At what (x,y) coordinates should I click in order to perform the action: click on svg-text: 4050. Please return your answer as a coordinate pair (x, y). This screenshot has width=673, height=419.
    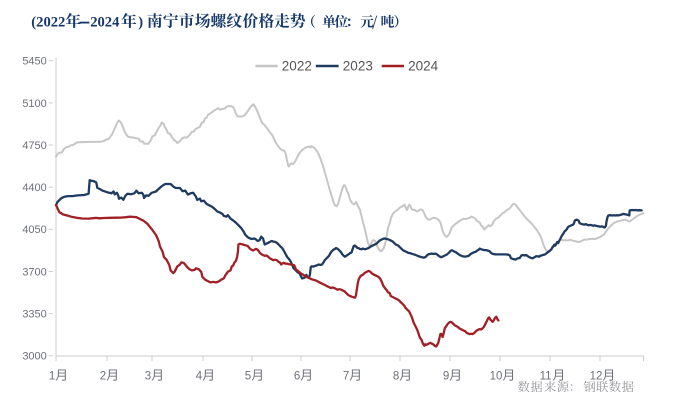
    Looking at the image, I should click on (34, 230).